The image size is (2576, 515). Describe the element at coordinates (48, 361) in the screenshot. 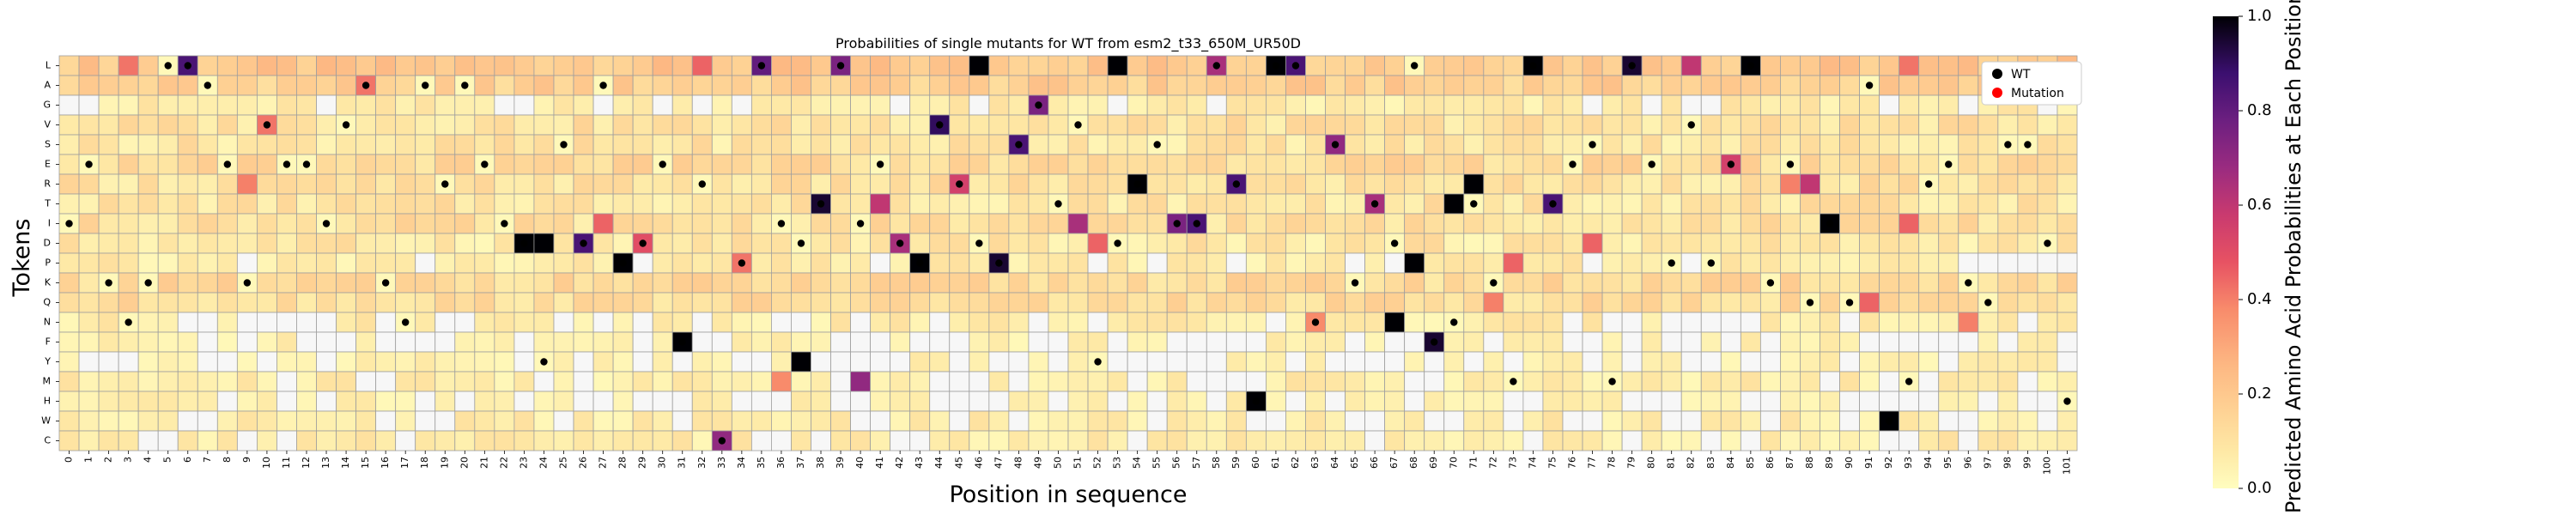

I see `y-tick-label: Y` at that location.